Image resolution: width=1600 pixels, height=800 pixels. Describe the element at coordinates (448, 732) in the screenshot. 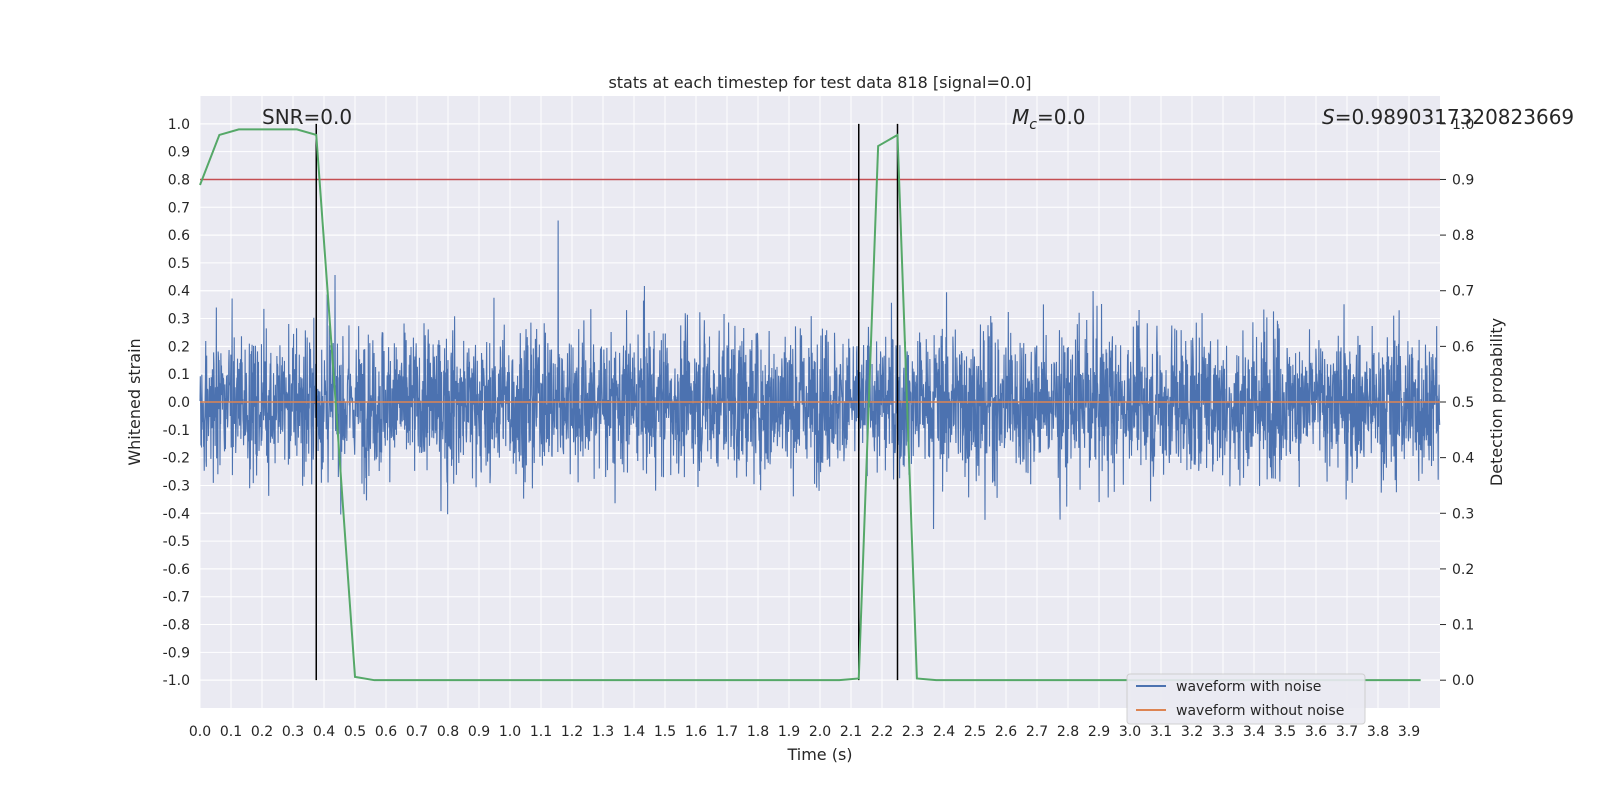

I see `x-tick-label: 0.8` at that location.